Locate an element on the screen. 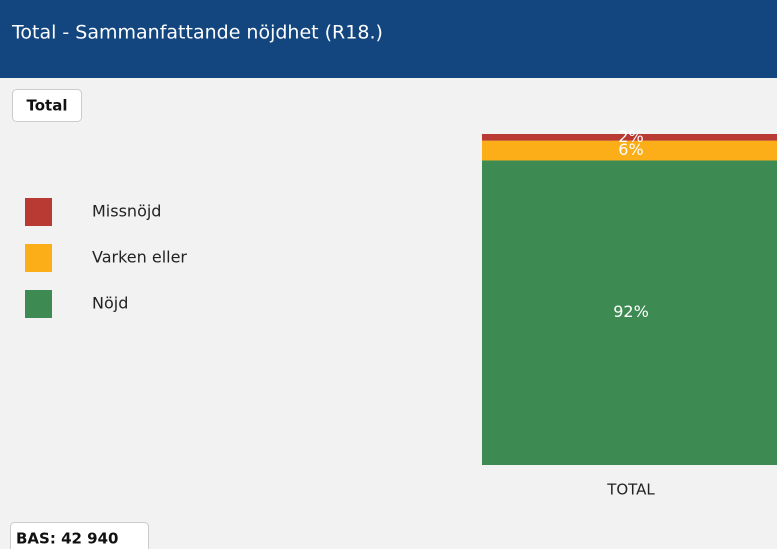 This screenshot has height=549, width=777. data-label: 92% is located at coordinates (631, 311).